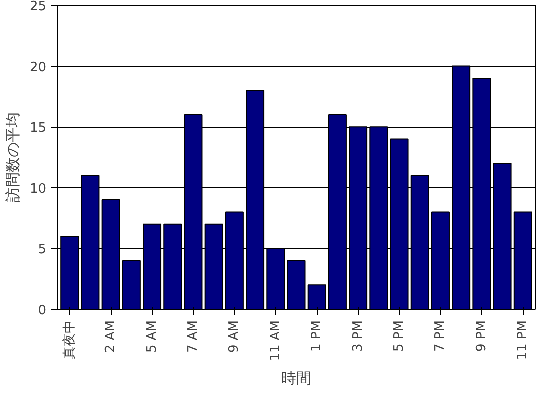 The height and width of the screenshot is (398, 548). Describe the element at coordinates (276, 341) in the screenshot. I see `x-tick-label: 11 AM` at that location.